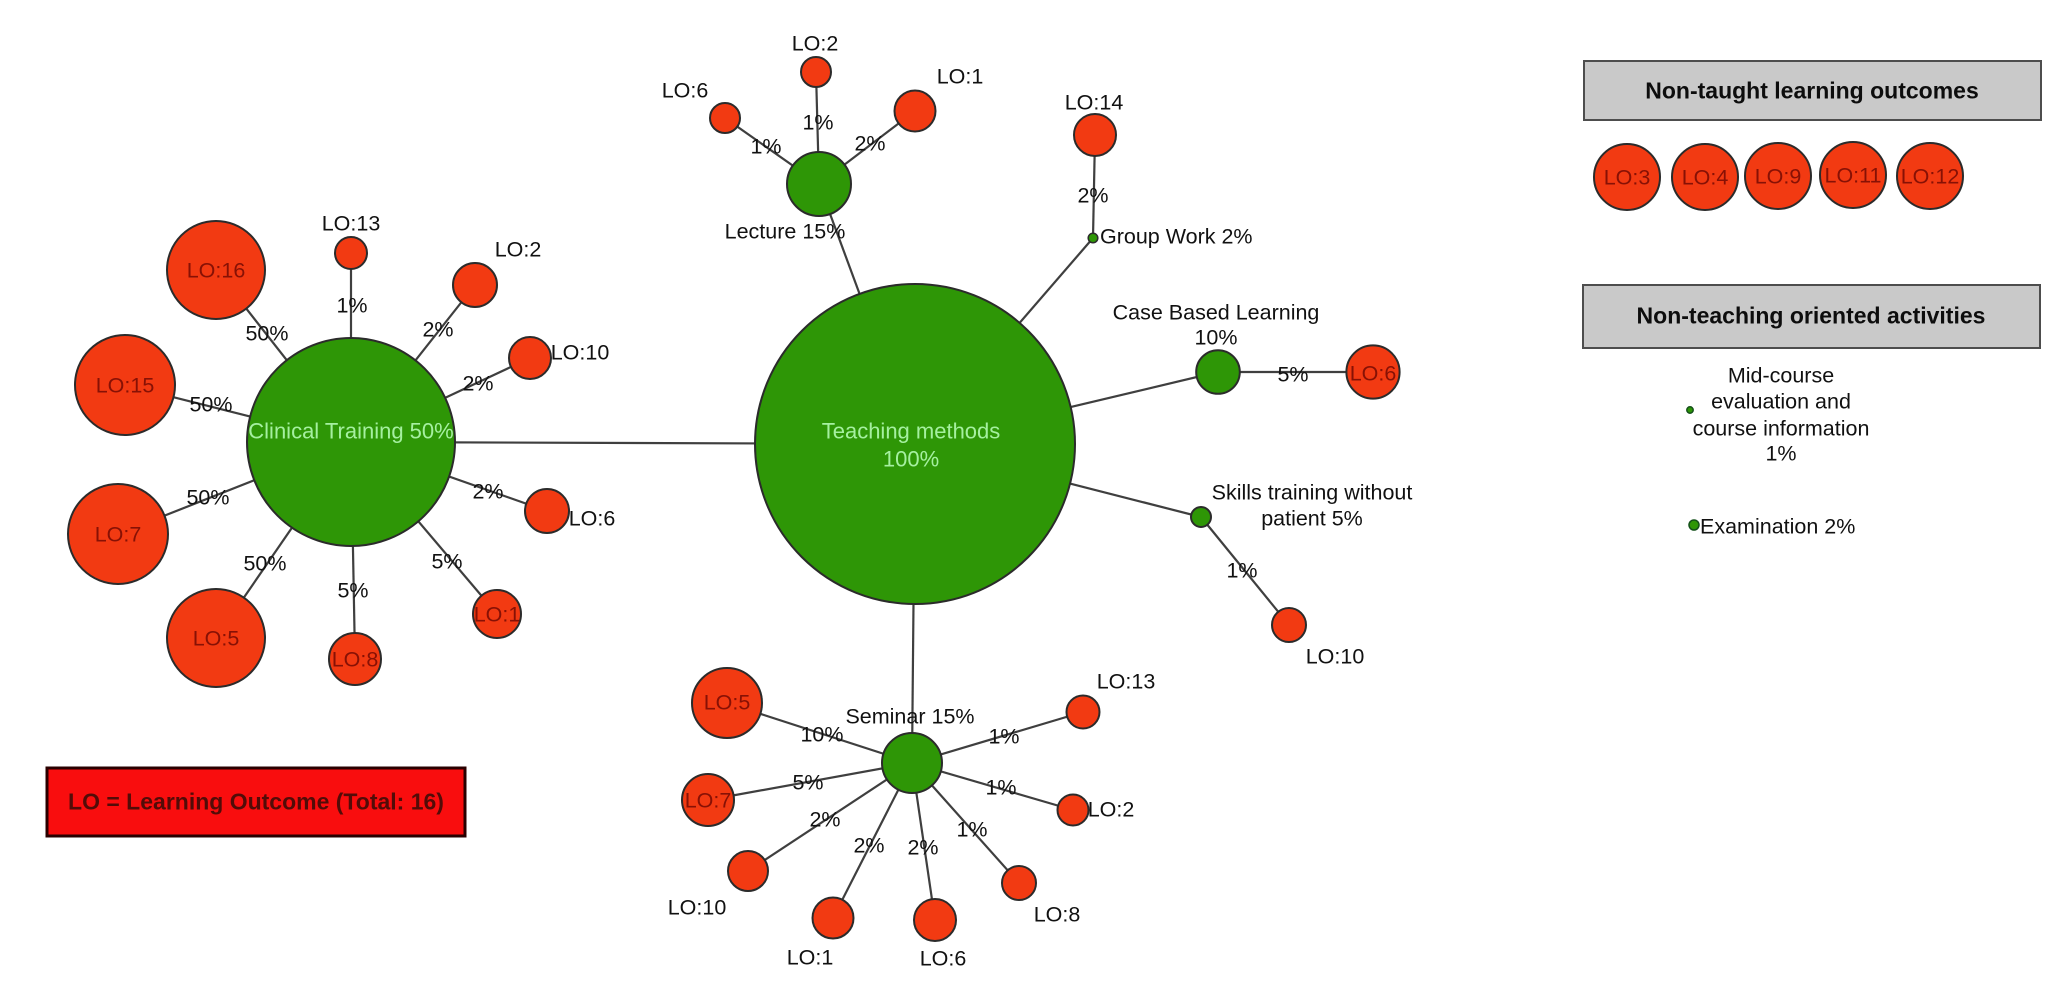 The height and width of the screenshot is (1001, 2059). I want to click on svg-text: Non-taught learning outcomes, so click(1812, 91).